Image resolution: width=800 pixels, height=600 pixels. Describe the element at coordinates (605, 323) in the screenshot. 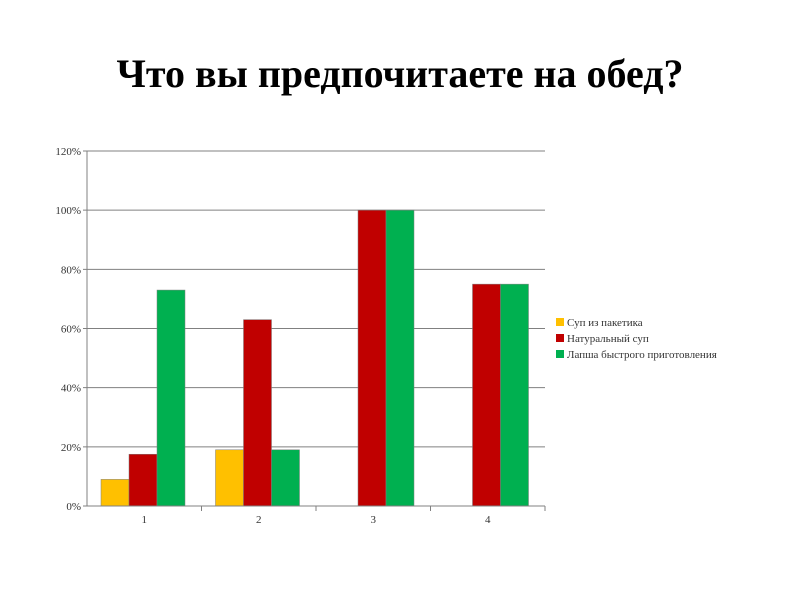

I see `legend-label: Суп из пакетика` at that location.